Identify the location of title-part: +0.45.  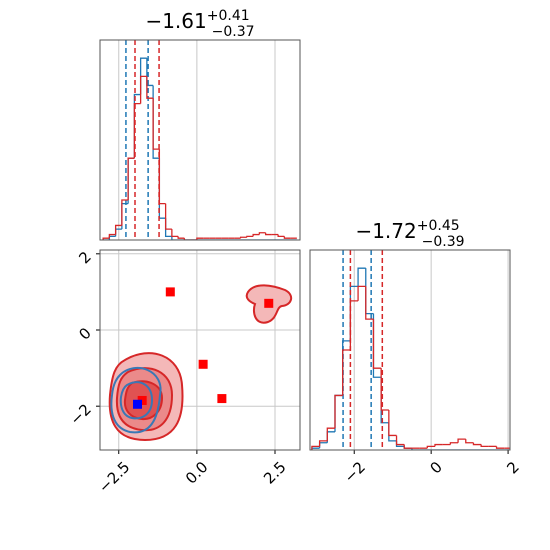
(438, 226).